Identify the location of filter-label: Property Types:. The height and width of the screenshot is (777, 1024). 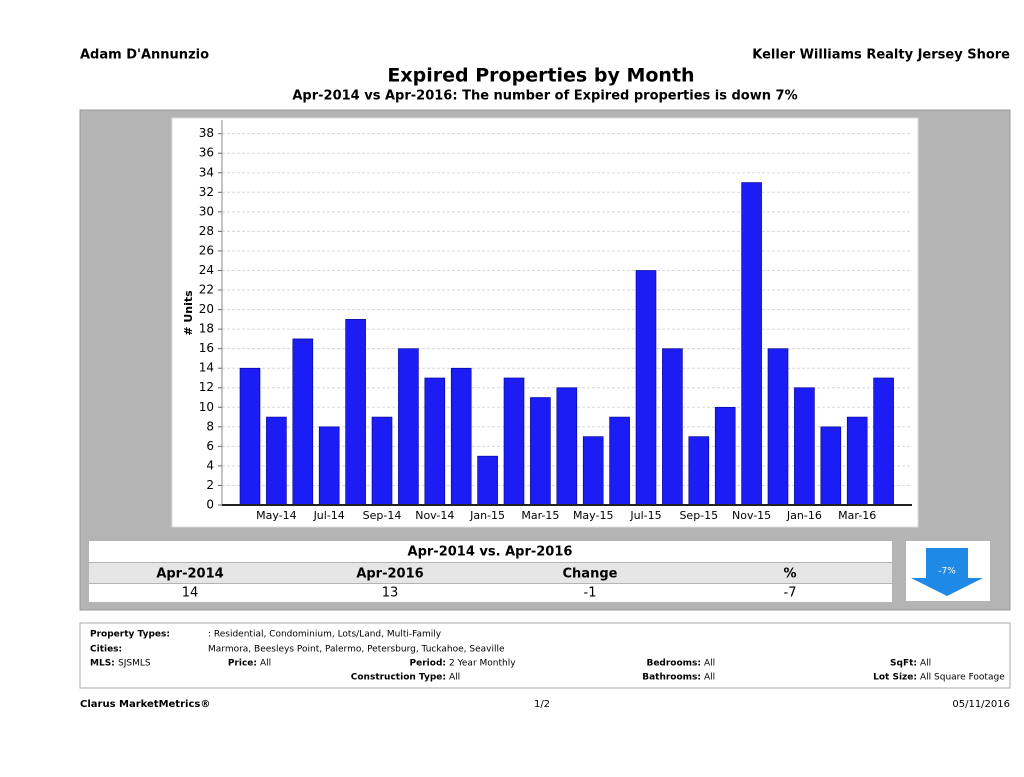
(130, 635).